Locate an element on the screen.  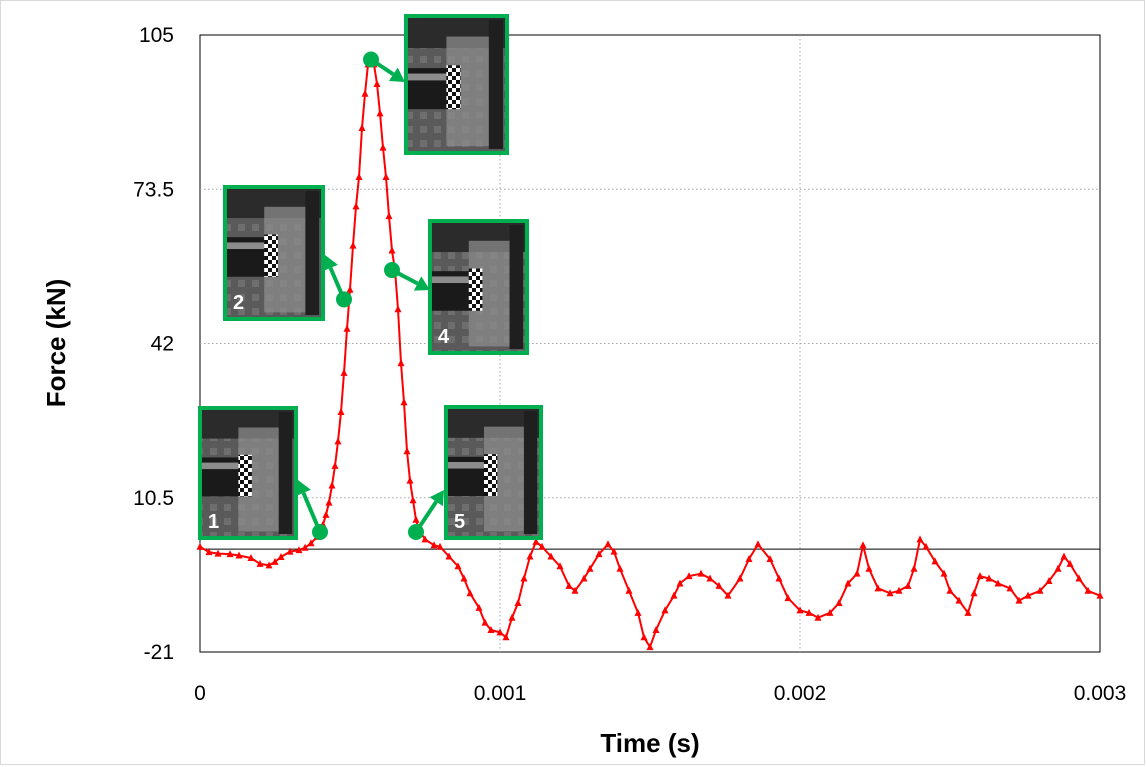
y-tick-label-4: 105 is located at coordinates (156, 35).